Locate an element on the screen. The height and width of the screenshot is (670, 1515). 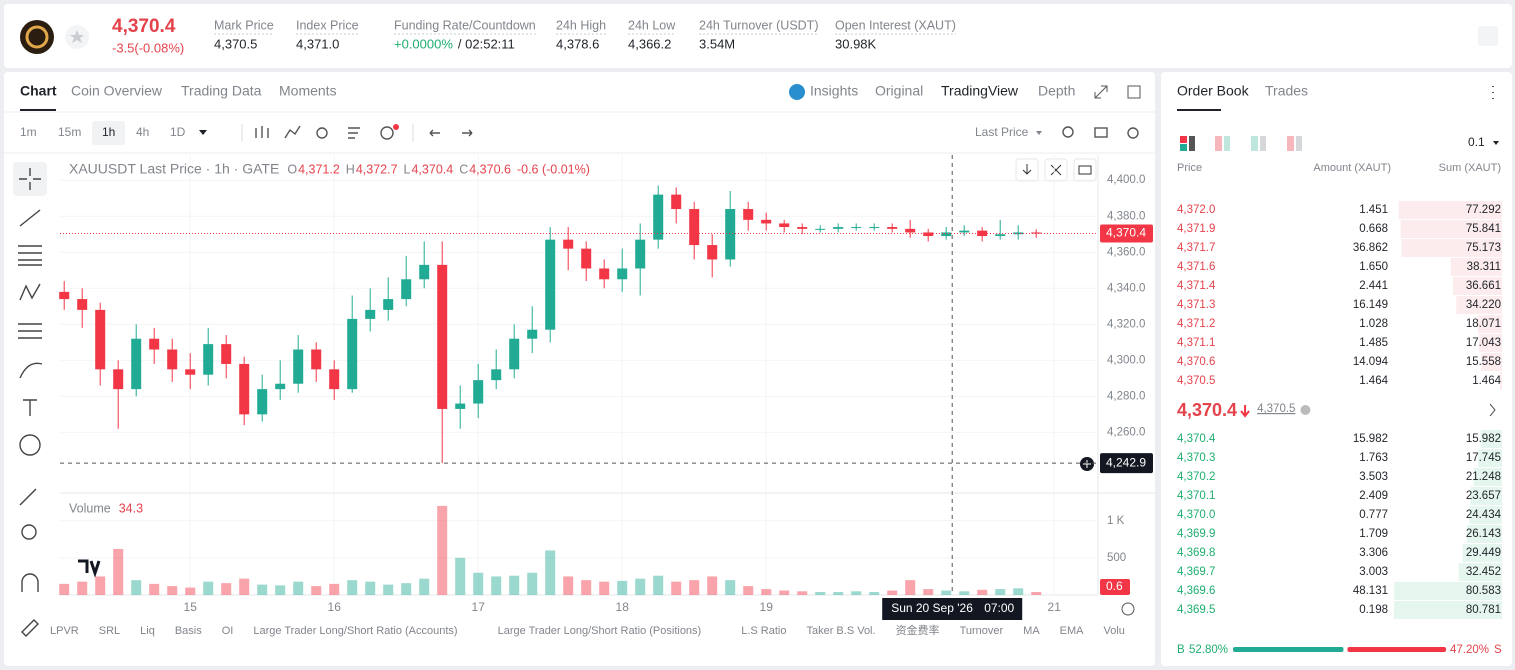
book-price: 4,369.8 is located at coordinates (1196, 553).